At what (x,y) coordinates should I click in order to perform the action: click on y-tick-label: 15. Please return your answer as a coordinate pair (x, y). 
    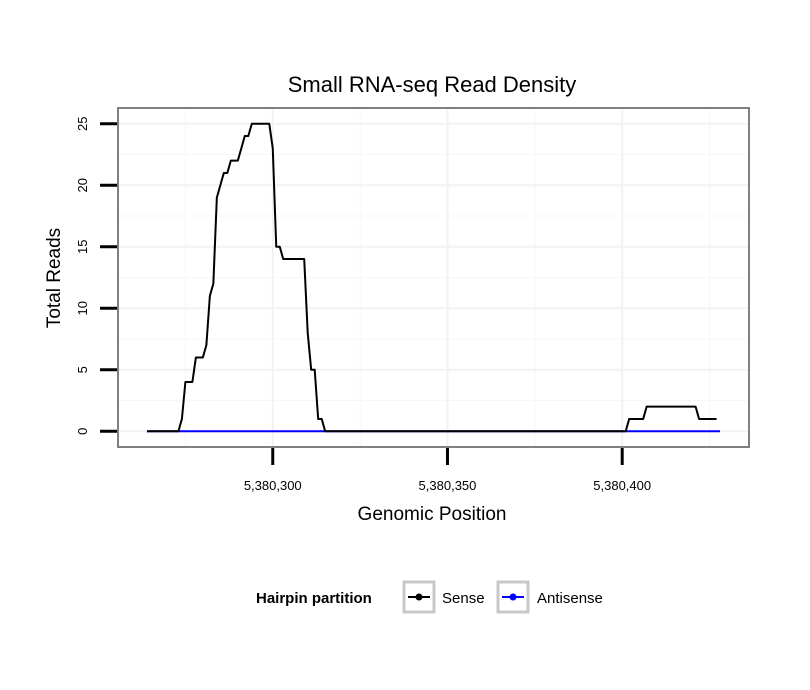
    Looking at the image, I should click on (82, 247).